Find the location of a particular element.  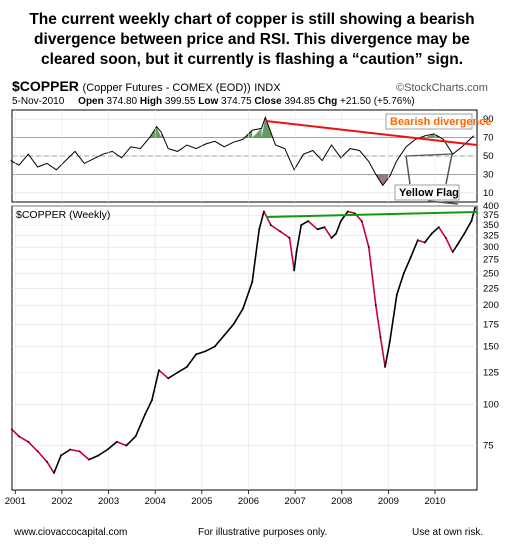

close-label: Close is located at coordinates (268, 101).